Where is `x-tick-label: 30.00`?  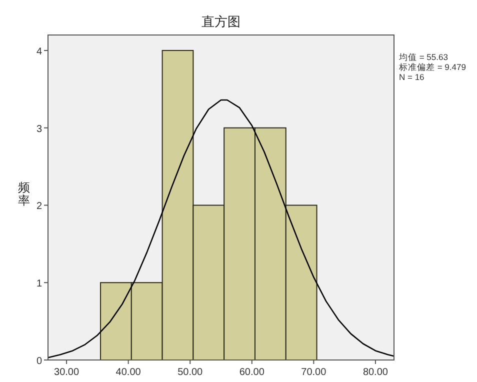
x-tick-label: 30.00 is located at coordinates (67, 372).